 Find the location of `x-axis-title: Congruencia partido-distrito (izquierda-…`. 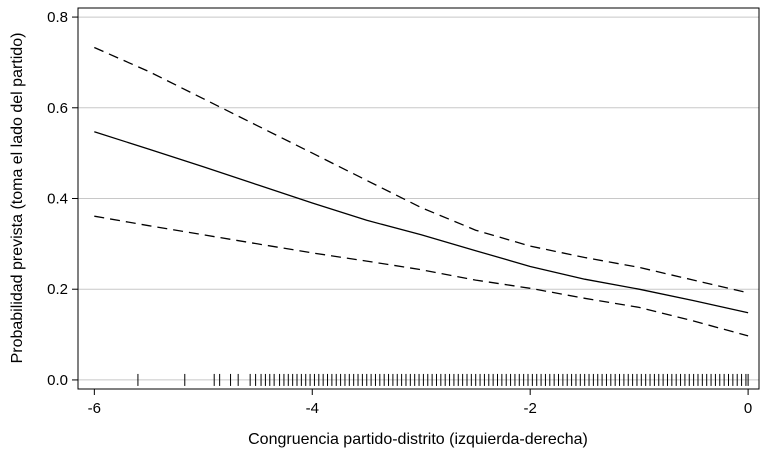

x-axis-title: Congruencia partido-distrito (izquierda-… is located at coordinates (418, 439).